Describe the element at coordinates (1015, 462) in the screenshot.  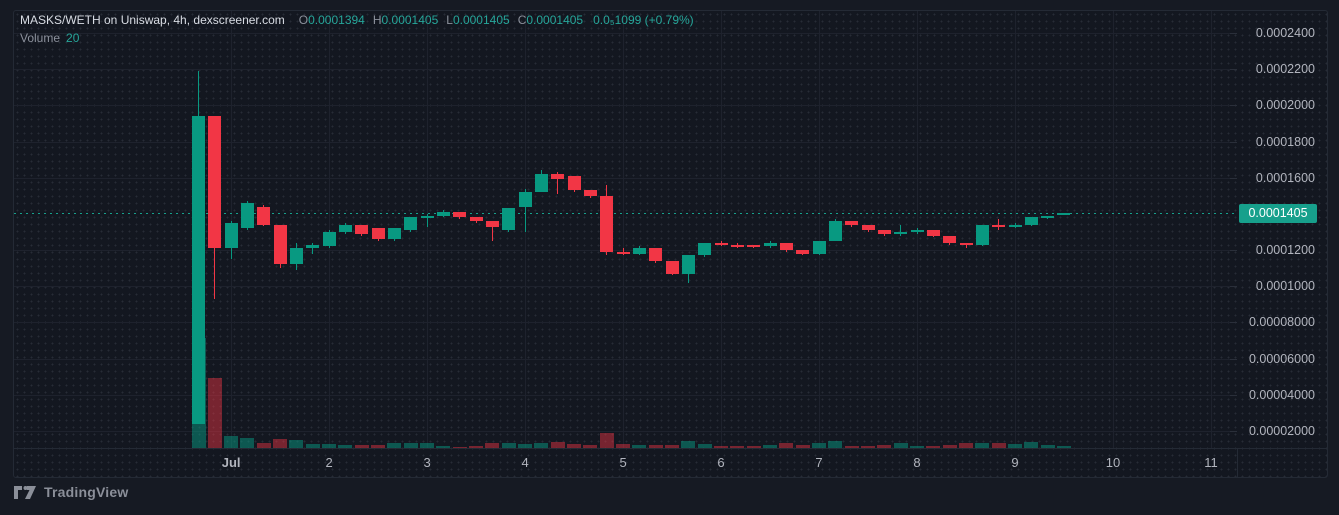
I see `time-tick-label: 9` at that location.